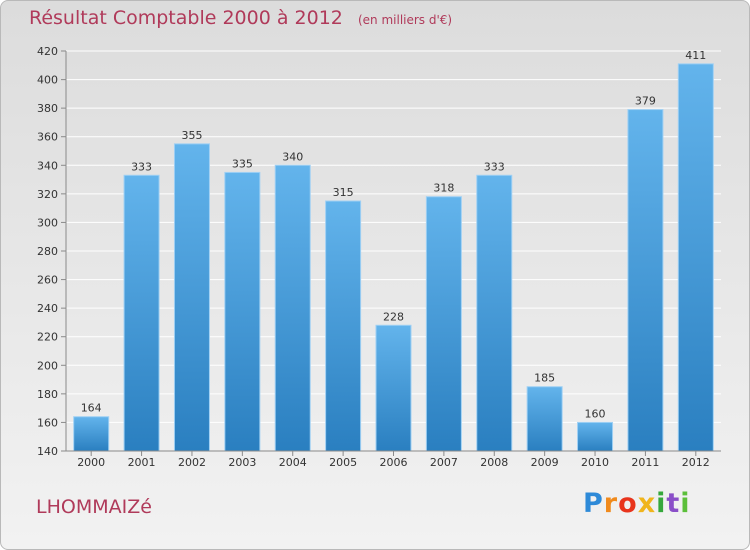 Image resolution: width=750 pixels, height=550 pixels. I want to click on bar-2004, so click(292, 308).